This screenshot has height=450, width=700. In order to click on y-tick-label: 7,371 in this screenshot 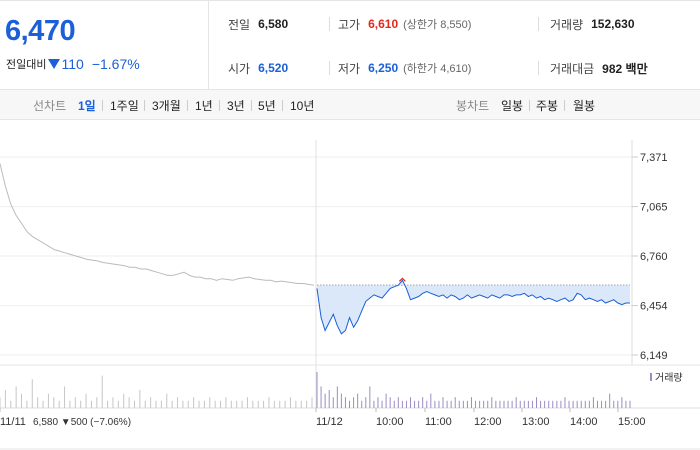, I will do `click(654, 158)`.